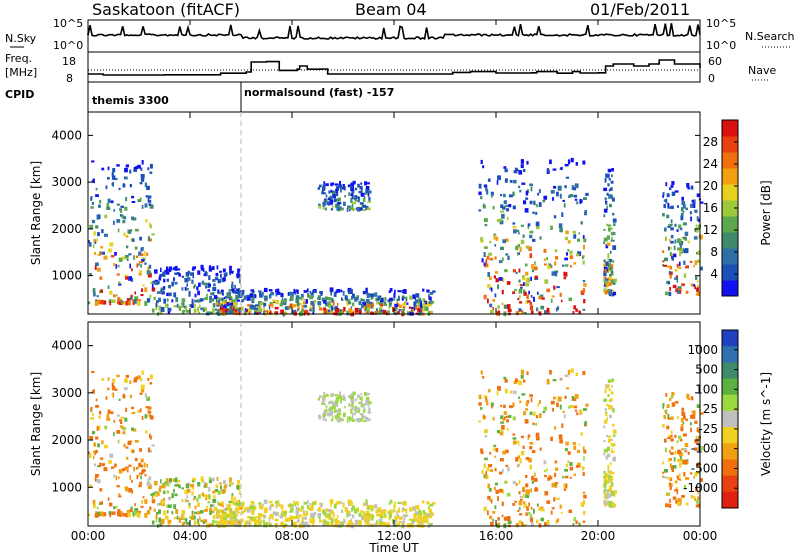 The height and width of the screenshot is (554, 800). I want to click on noise-left-tick-low: 10^0, so click(68, 45).